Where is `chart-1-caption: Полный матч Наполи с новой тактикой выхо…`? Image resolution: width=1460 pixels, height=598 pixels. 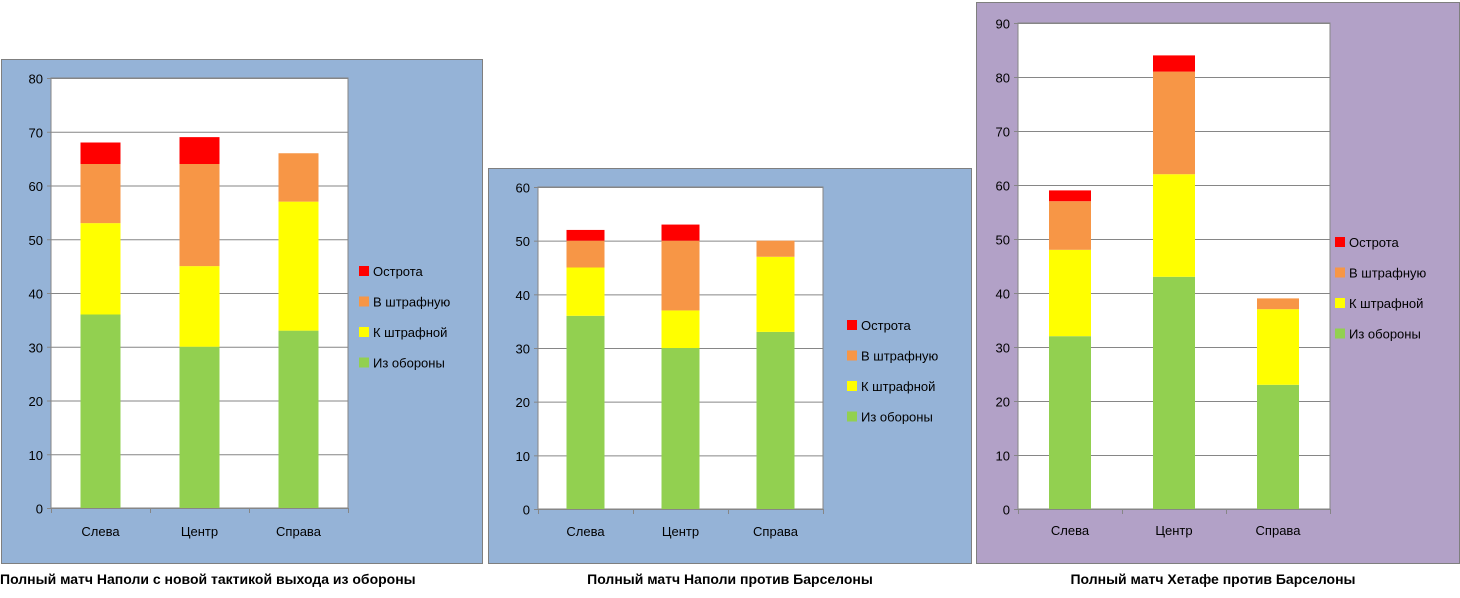 chart-1-caption: Полный матч Наполи с новой тактикой выхо… is located at coordinates (208, 579).